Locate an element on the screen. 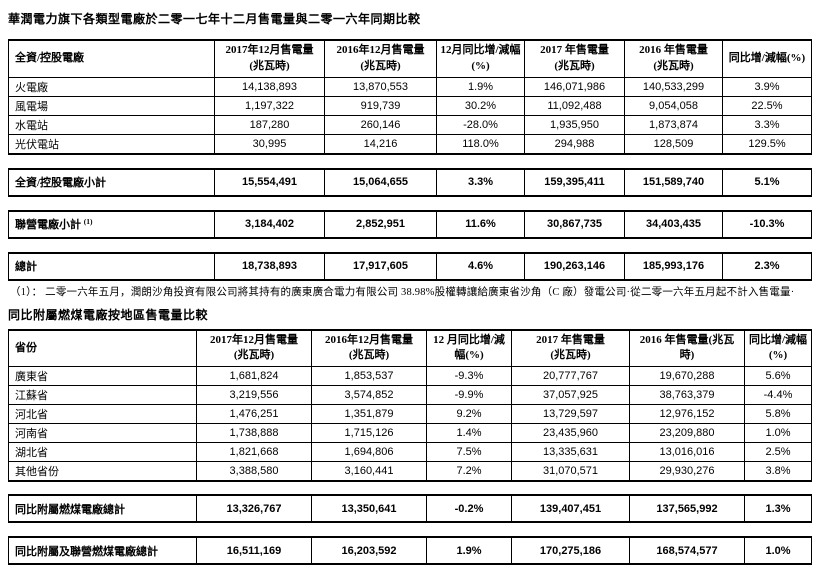  cell-value: 151,589,740 is located at coordinates (673, 182).